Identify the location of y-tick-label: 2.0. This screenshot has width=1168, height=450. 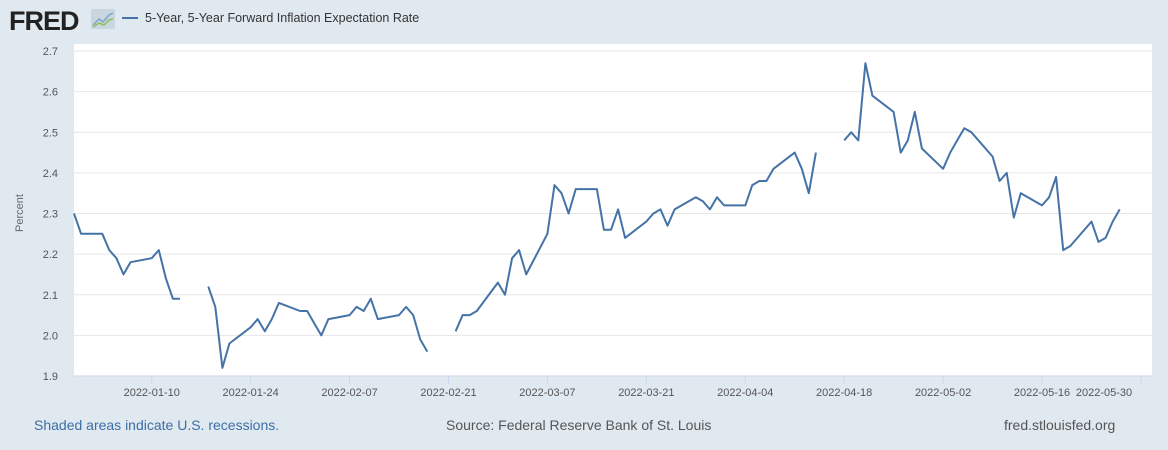
(50, 336).